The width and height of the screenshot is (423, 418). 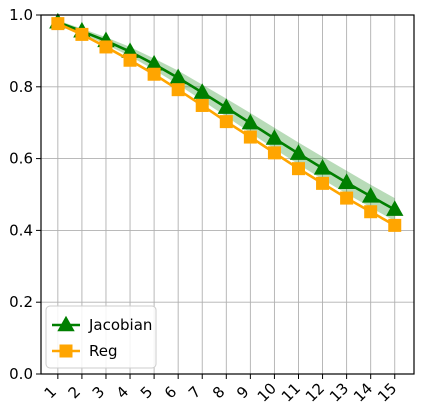 I want to click on y-tick-label: 0.4, so click(x=21, y=230).